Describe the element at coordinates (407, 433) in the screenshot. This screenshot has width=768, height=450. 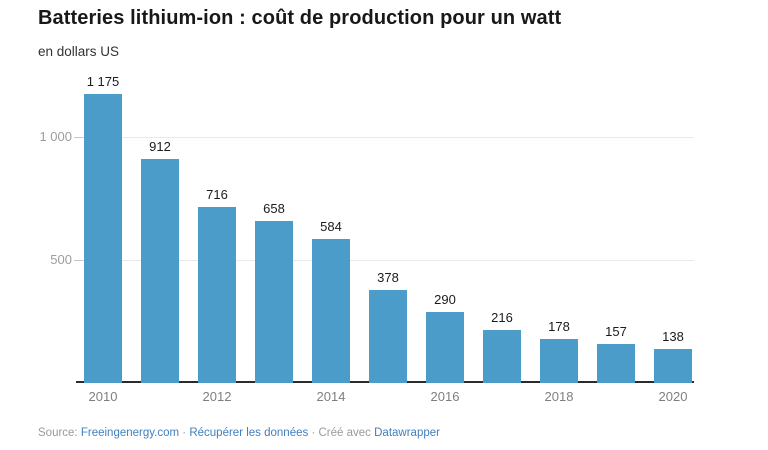
I see `datawrapper-link: Datawrapper` at that location.